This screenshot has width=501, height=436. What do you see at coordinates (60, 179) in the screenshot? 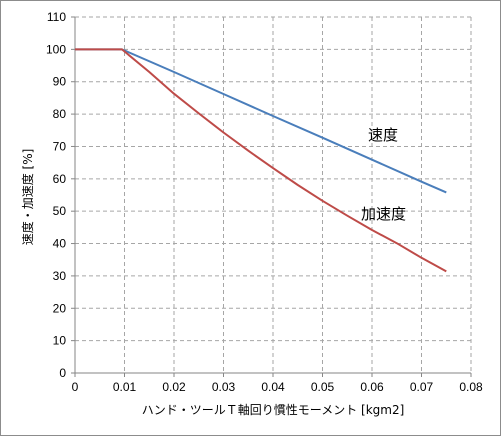
I see `y-tick-label: 60` at bounding box center [60, 179].